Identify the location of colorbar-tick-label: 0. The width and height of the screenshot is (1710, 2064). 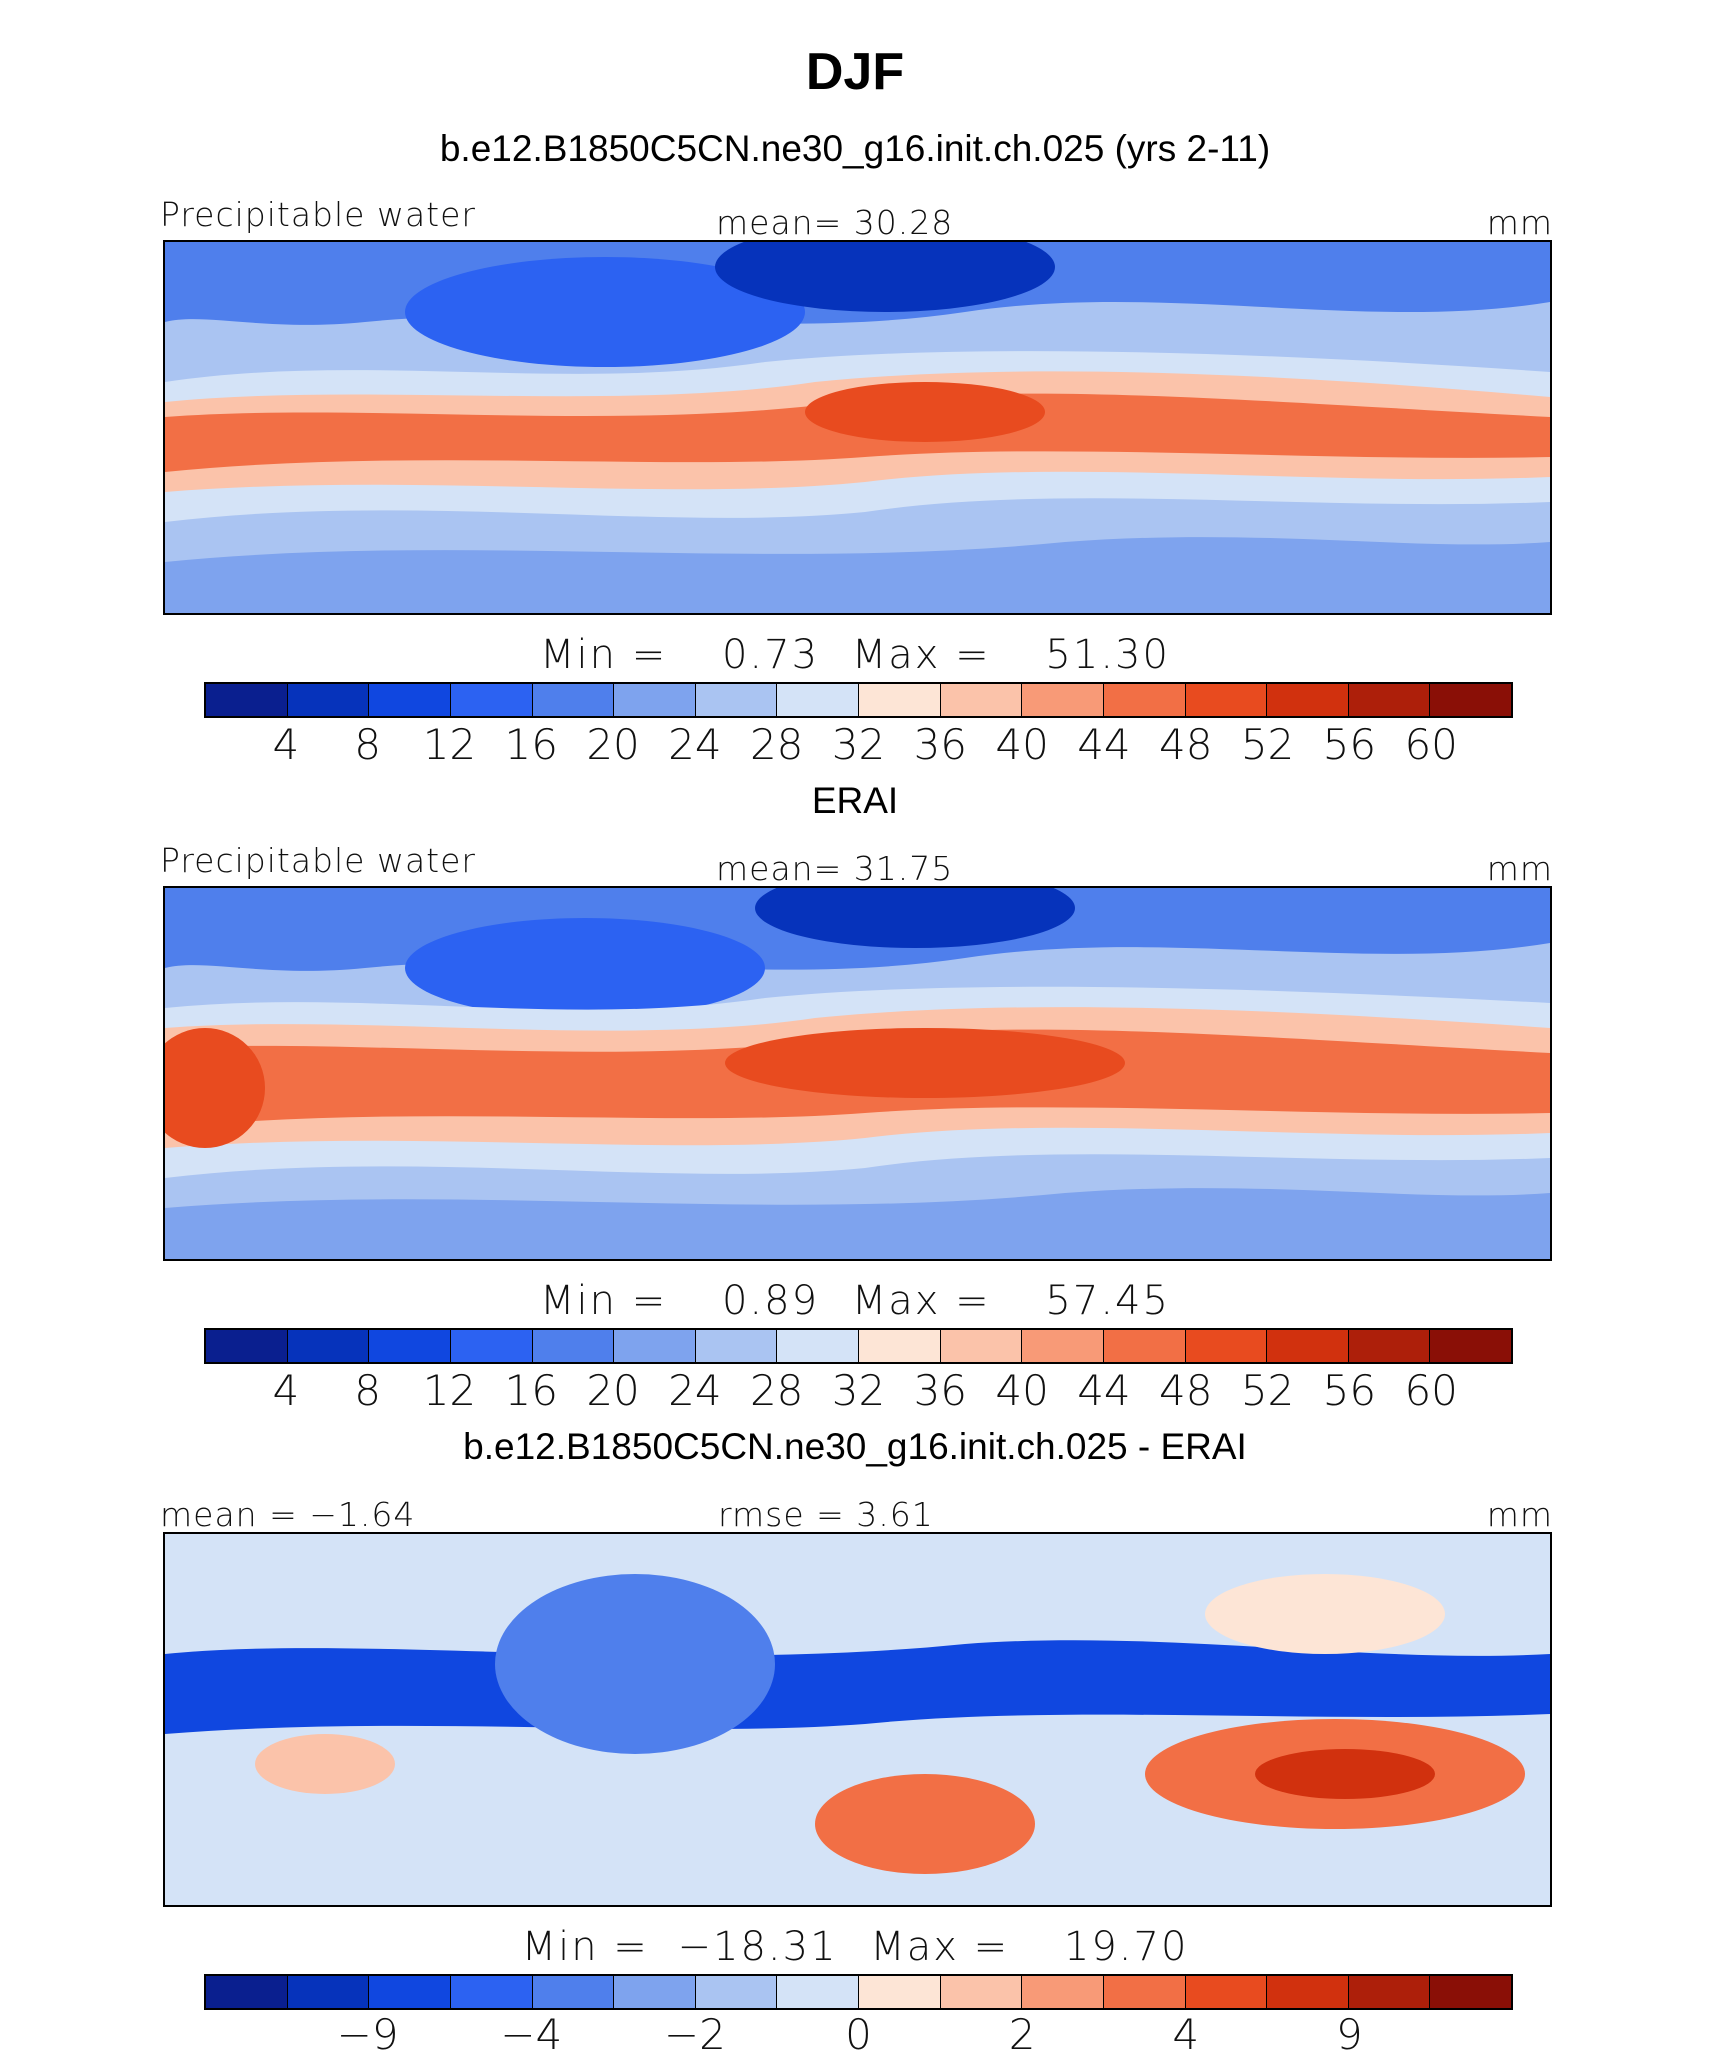
(858, 2034).